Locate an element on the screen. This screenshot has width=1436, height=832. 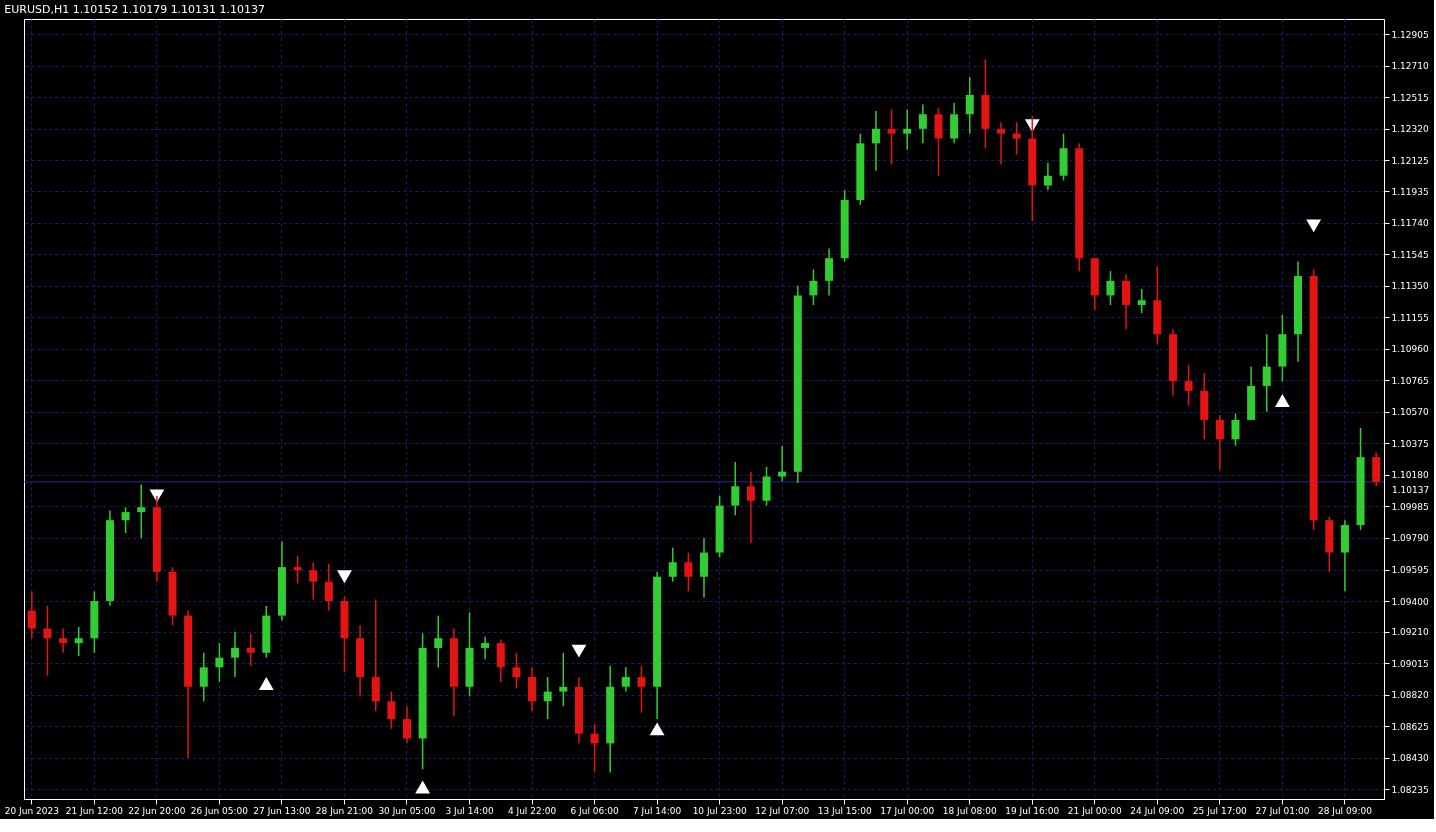
y-tick-label: 1.12125 is located at coordinates (1410, 160).